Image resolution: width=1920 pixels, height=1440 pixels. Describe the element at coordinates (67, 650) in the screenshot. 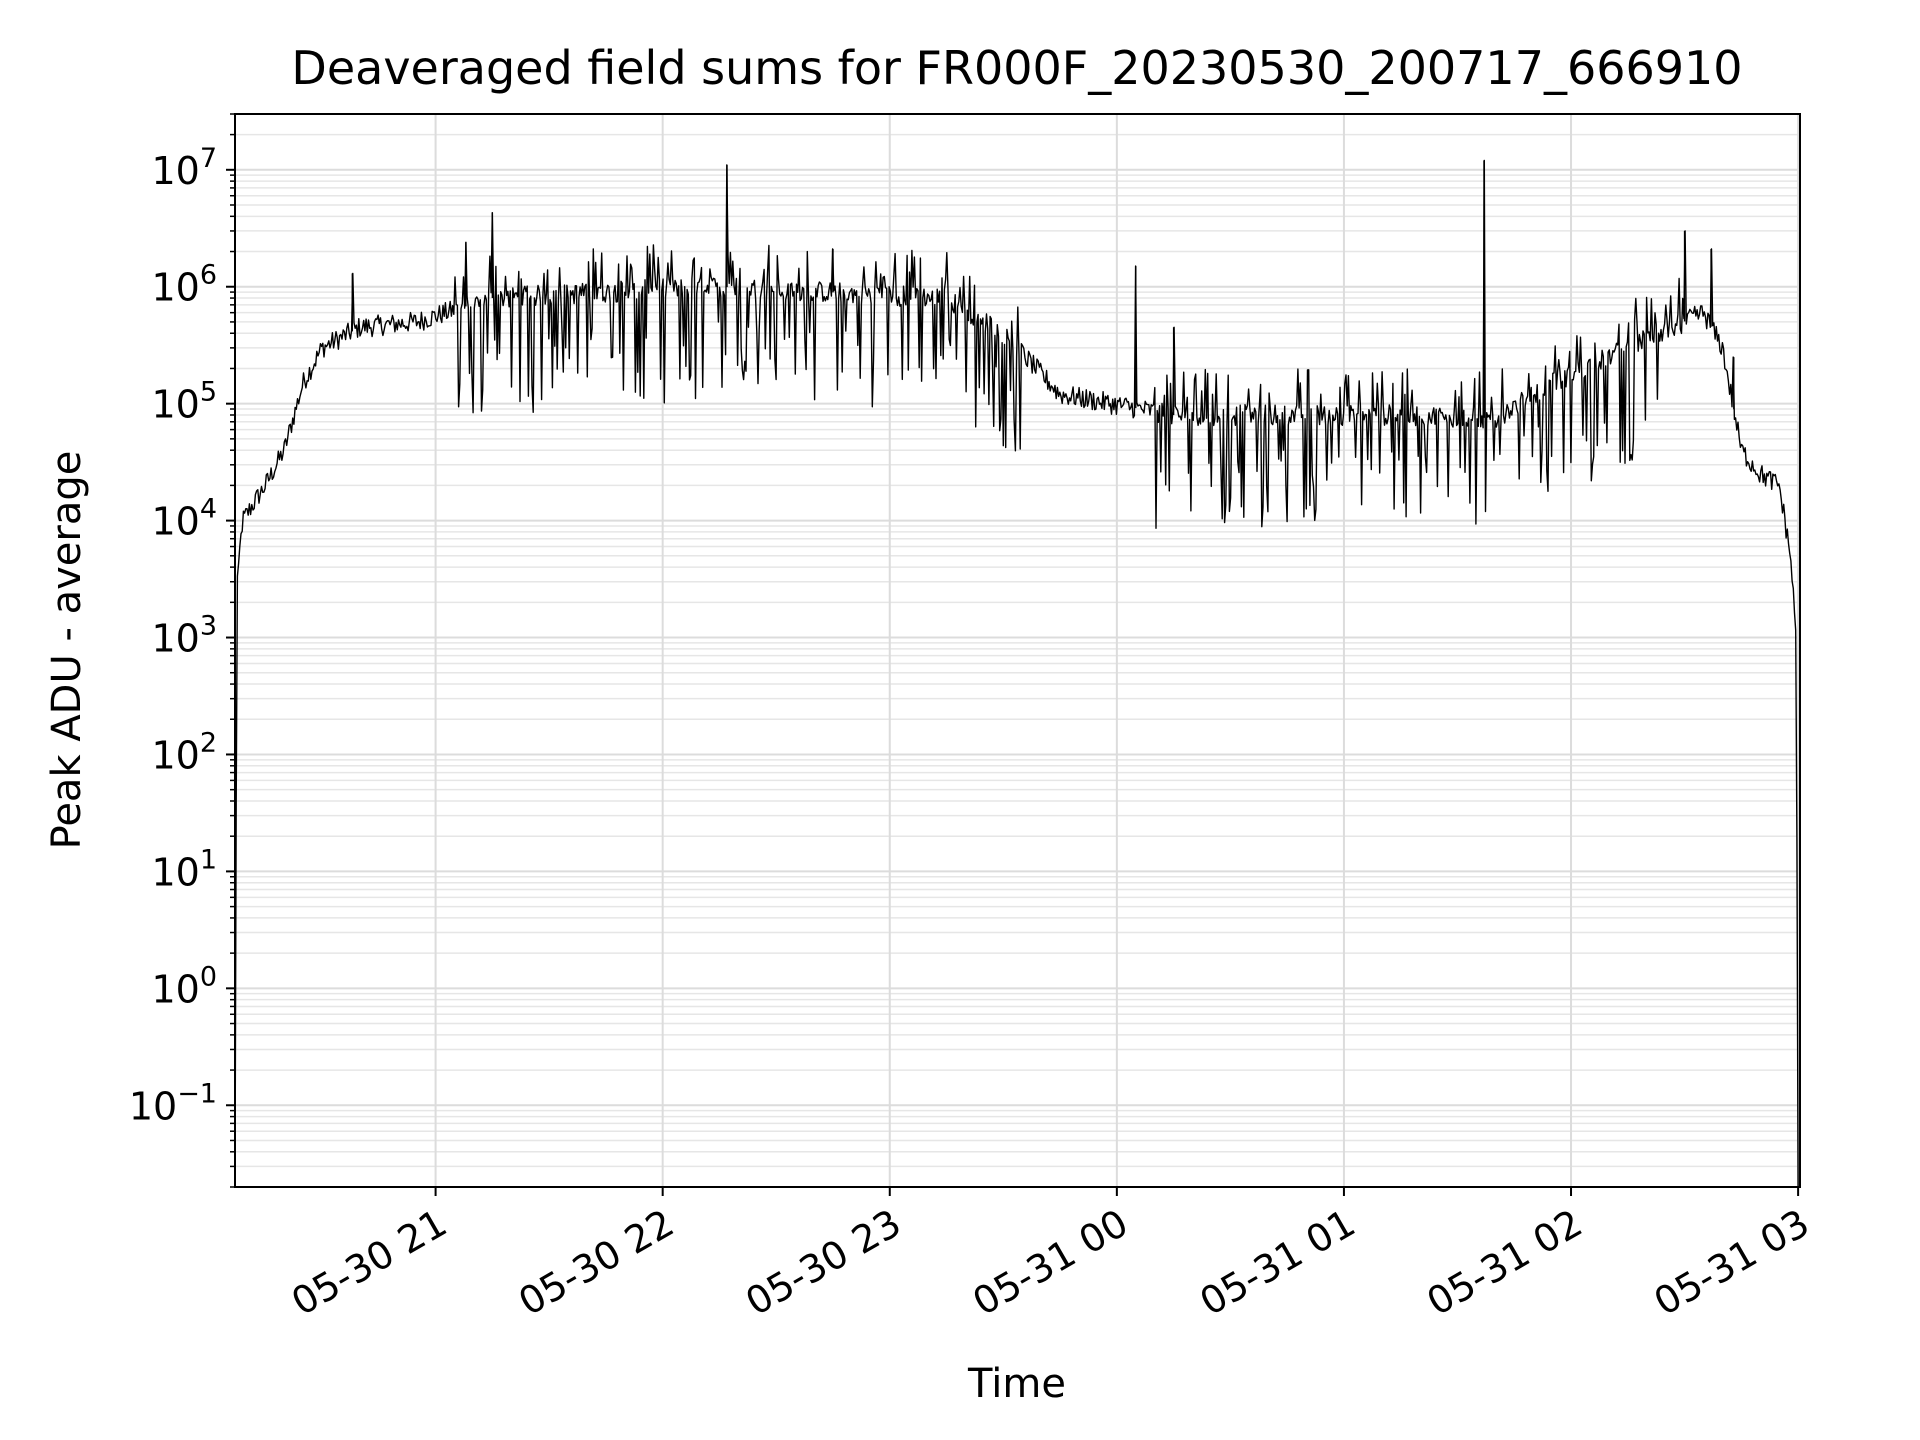

I see `y-axis-label: Peak ADU - average` at that location.